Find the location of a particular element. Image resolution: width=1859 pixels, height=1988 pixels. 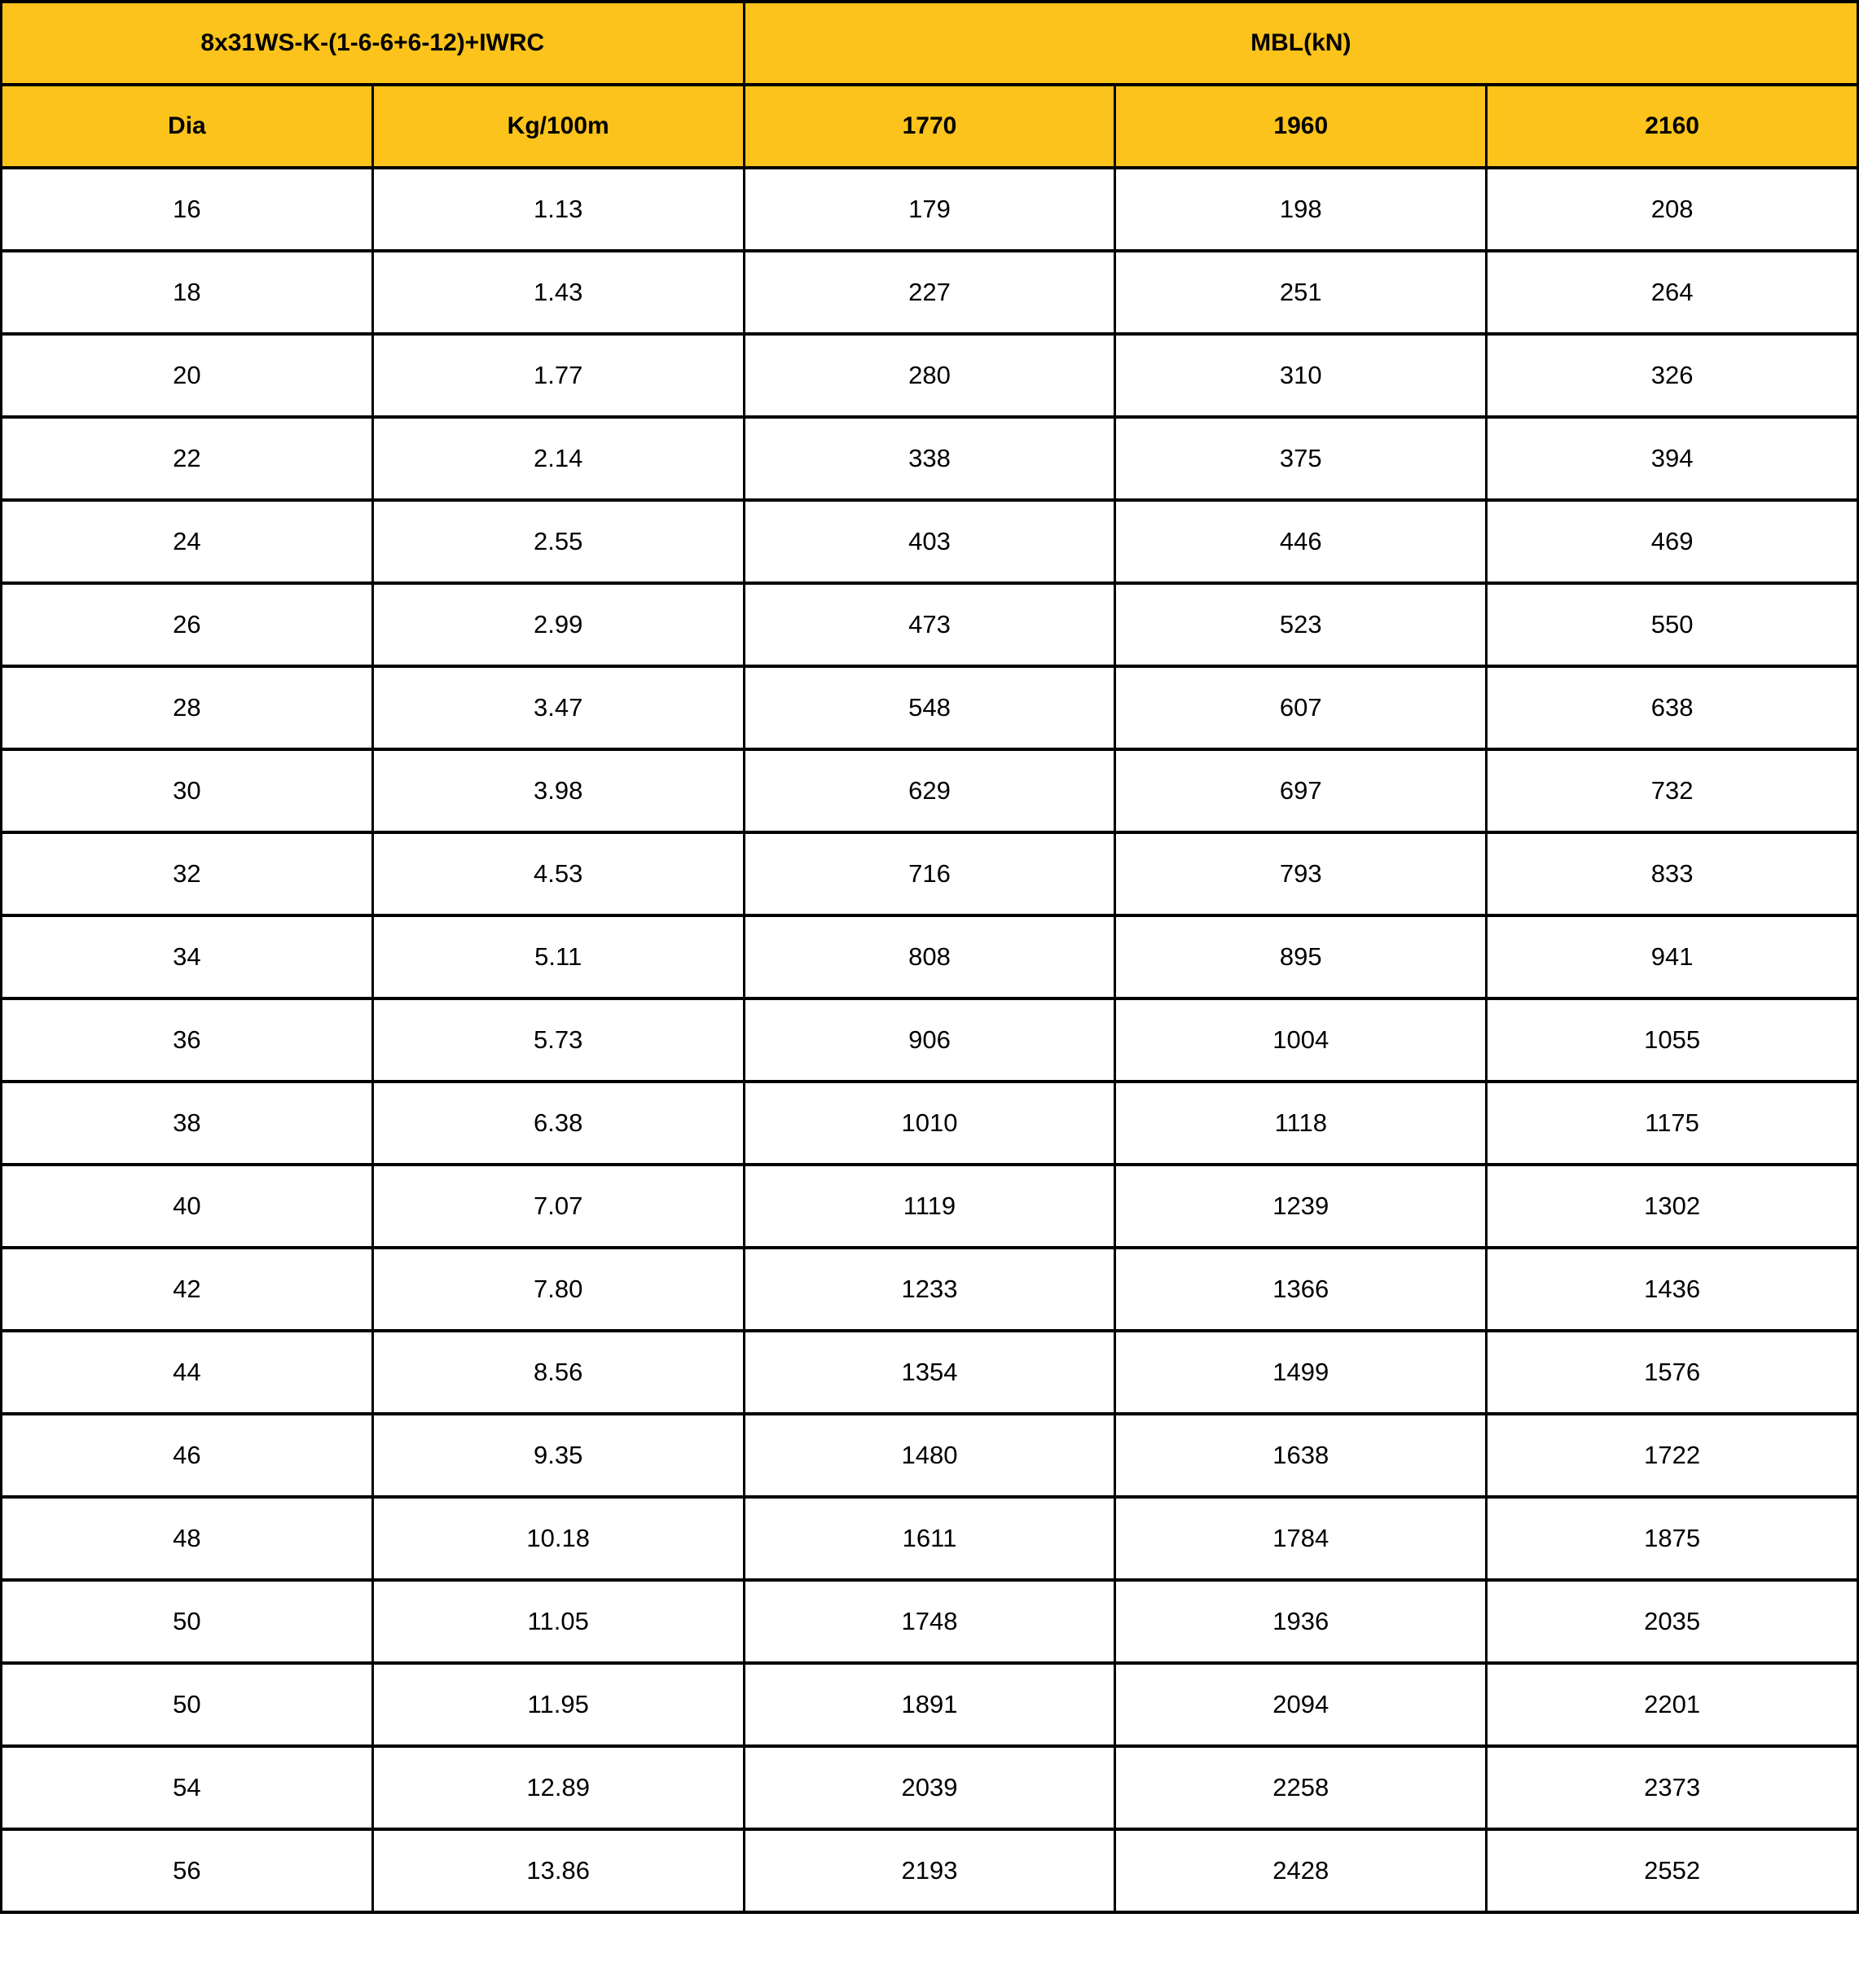

cell-mbl-1770: 716 is located at coordinates (930, 874).